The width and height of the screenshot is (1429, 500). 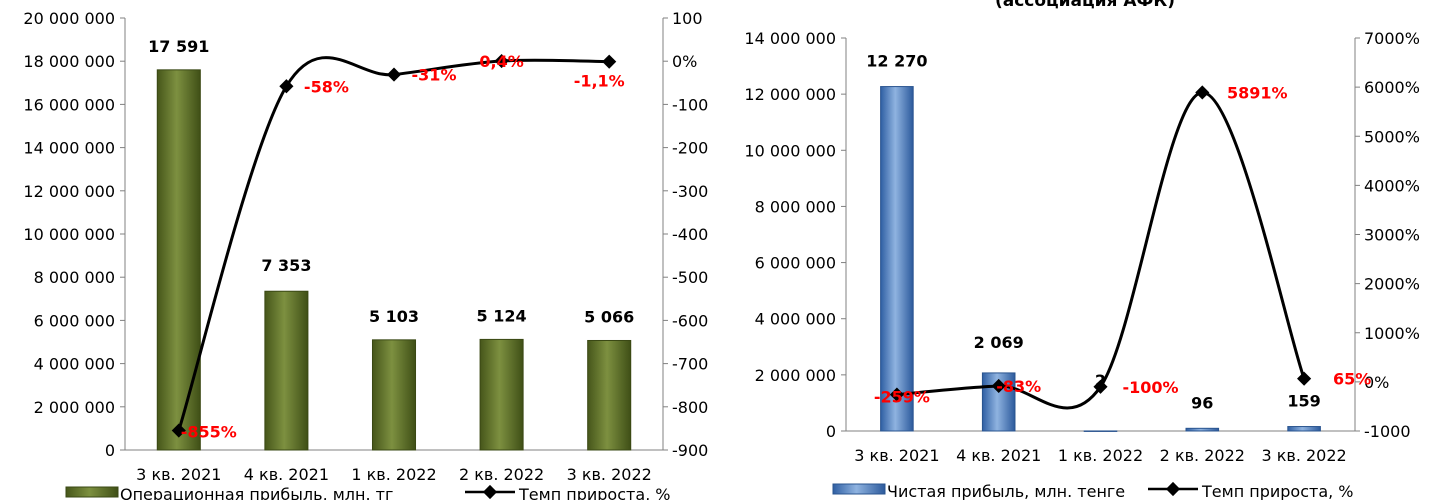 What do you see at coordinates (1392, 185) in the screenshot?
I see `y2-tick-label: 4000%` at bounding box center [1392, 185].